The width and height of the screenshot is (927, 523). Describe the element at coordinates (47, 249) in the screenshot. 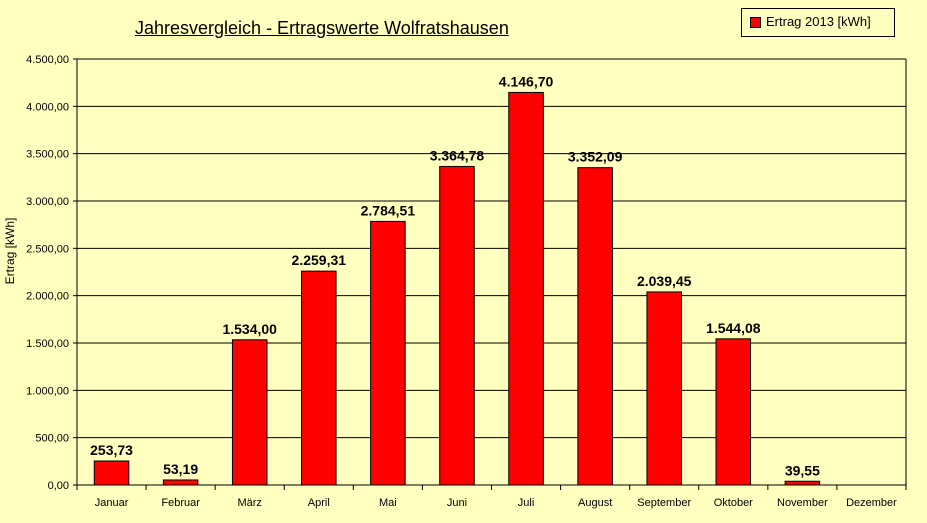

I see `y-tick-label: 2.500,00` at that location.